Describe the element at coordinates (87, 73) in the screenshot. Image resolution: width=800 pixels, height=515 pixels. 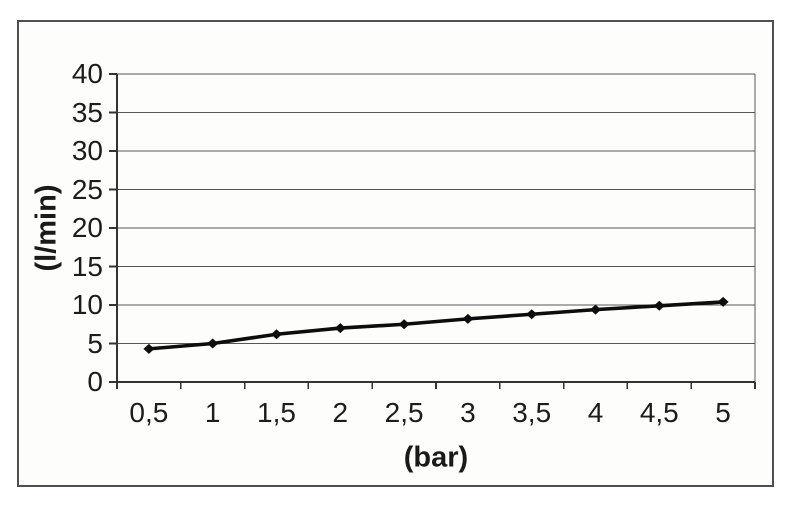
I see `y-tick-label: 40` at that location.